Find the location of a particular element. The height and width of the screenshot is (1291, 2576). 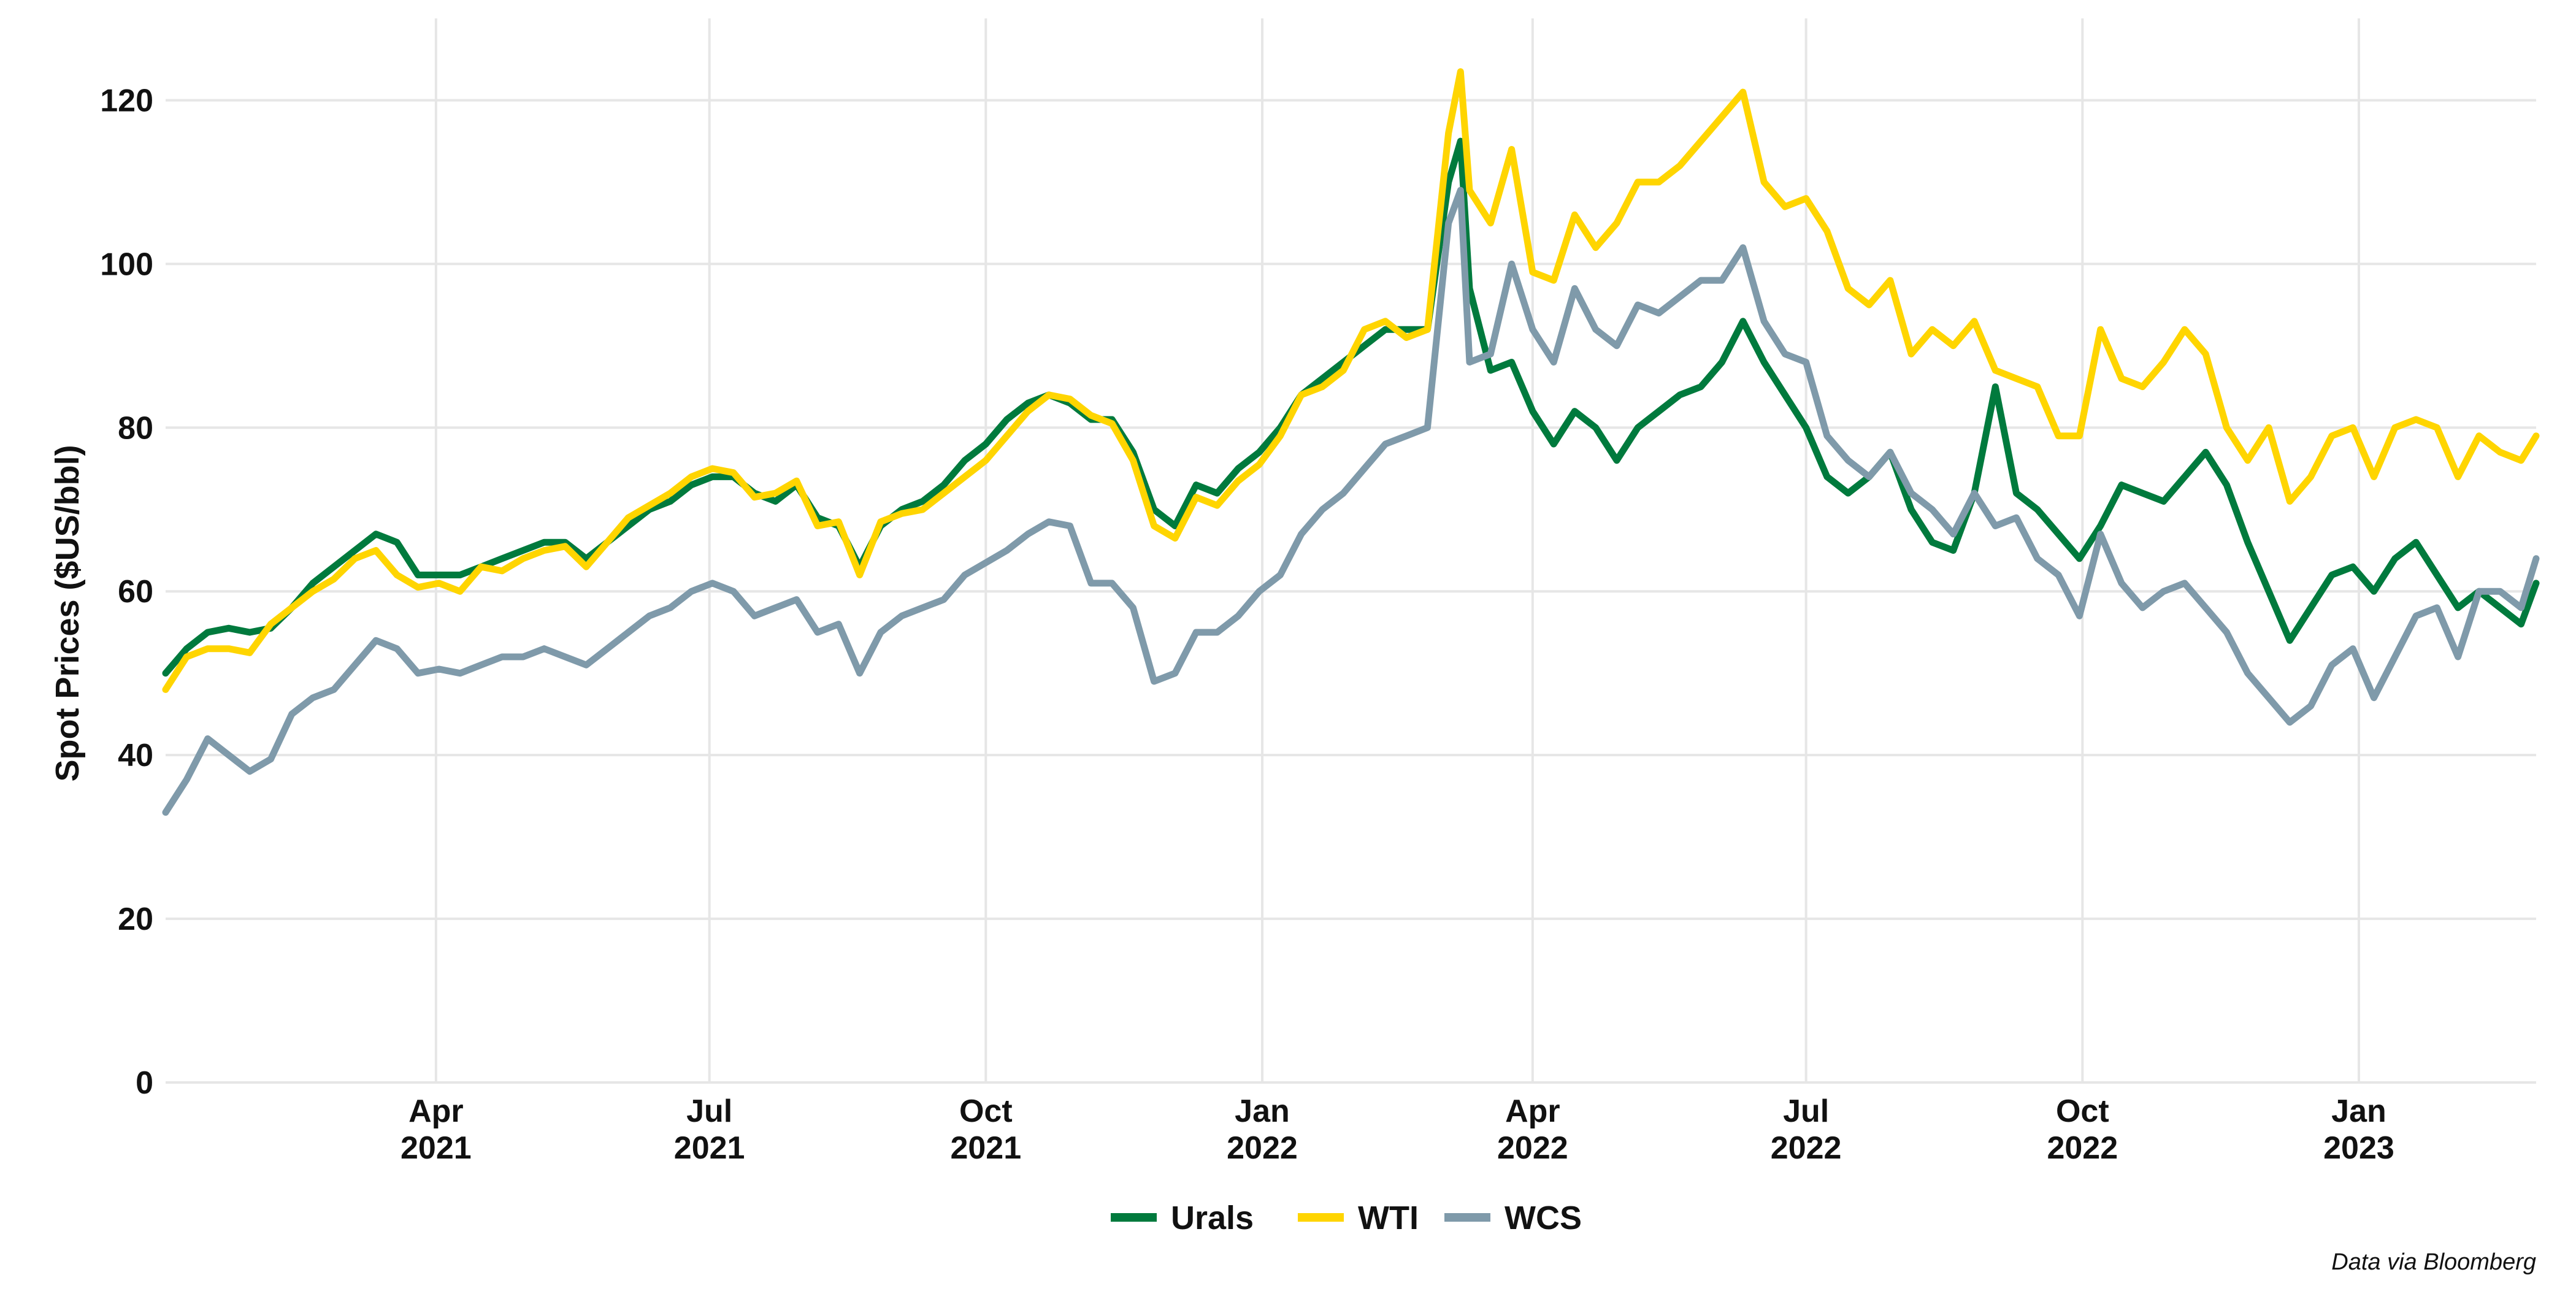

legend-label-wti: WTI is located at coordinates (1388, 1218).